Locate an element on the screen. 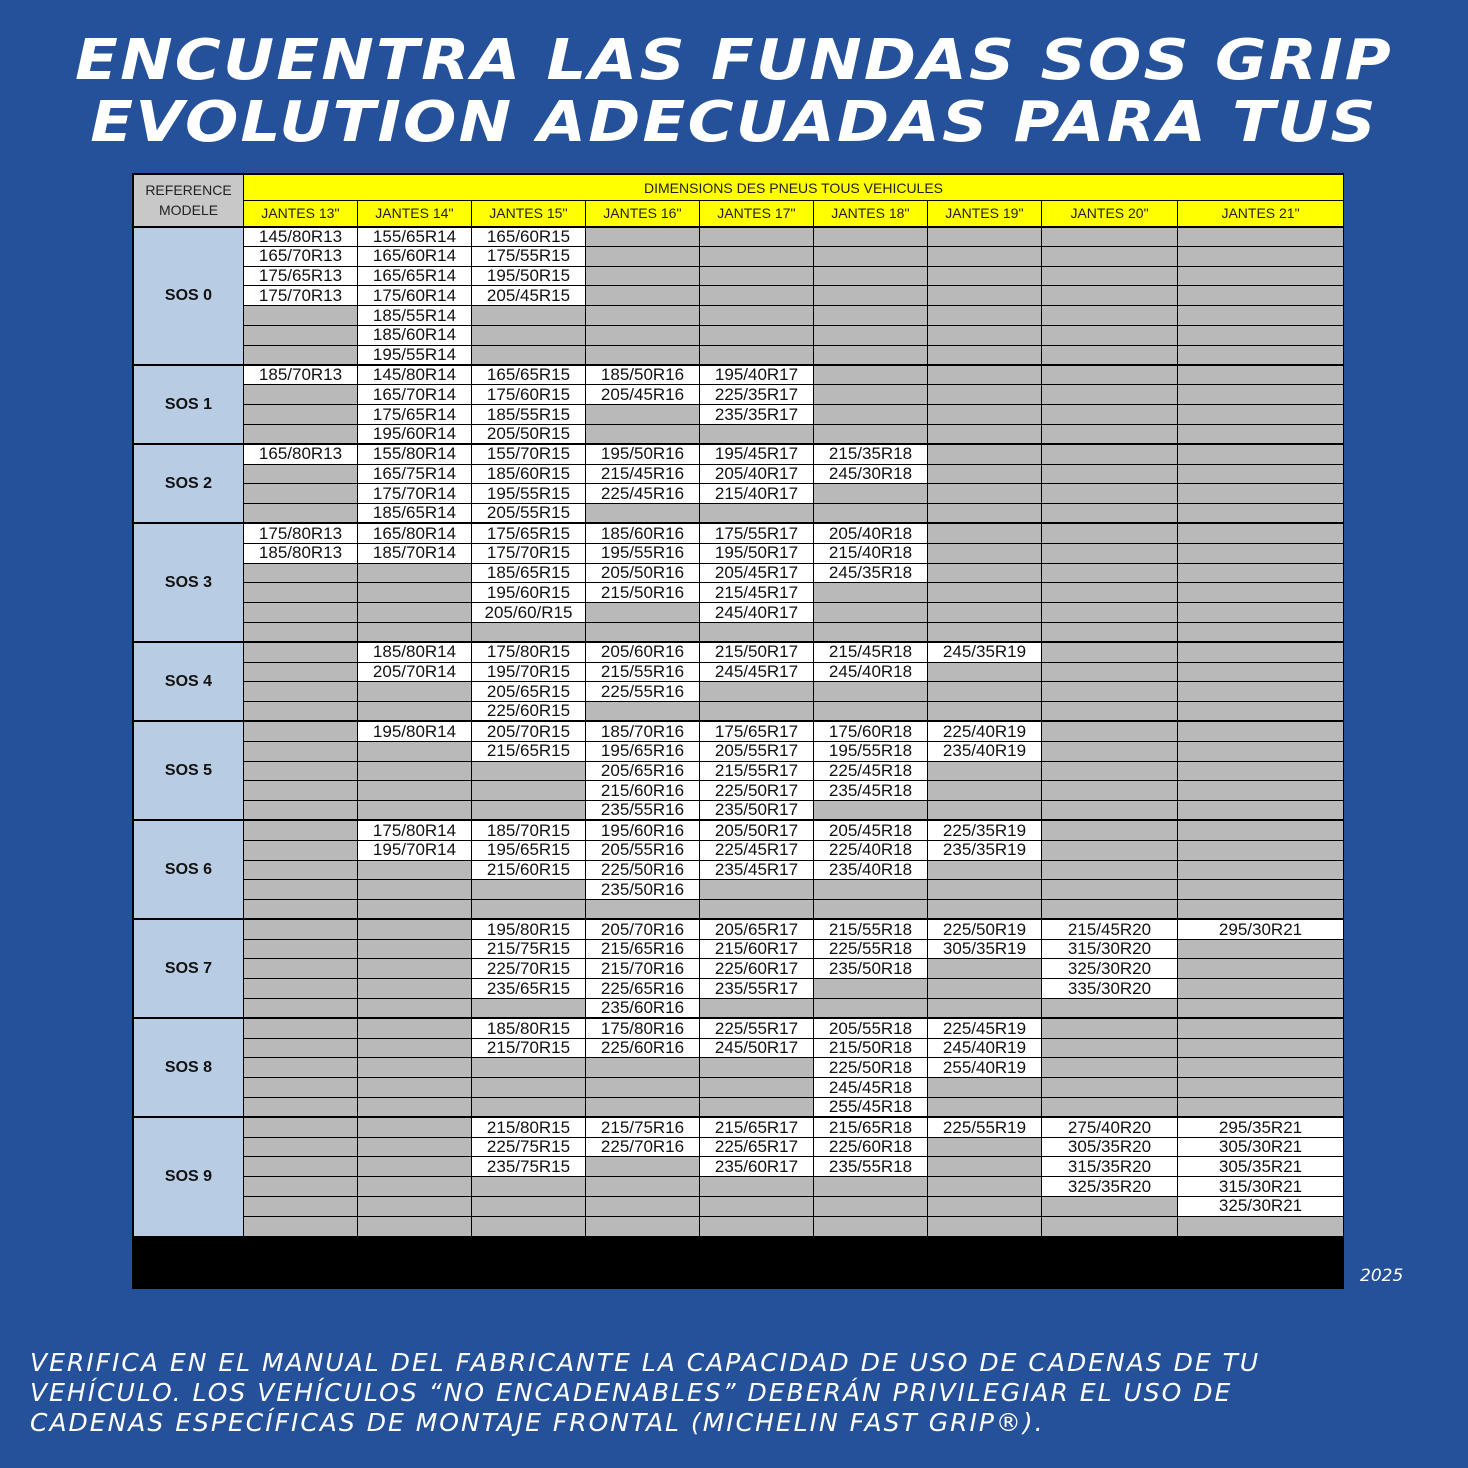 Image resolution: width=1468 pixels, height=1468 pixels. tire-size-cell: 215/45R16 is located at coordinates (642, 474).